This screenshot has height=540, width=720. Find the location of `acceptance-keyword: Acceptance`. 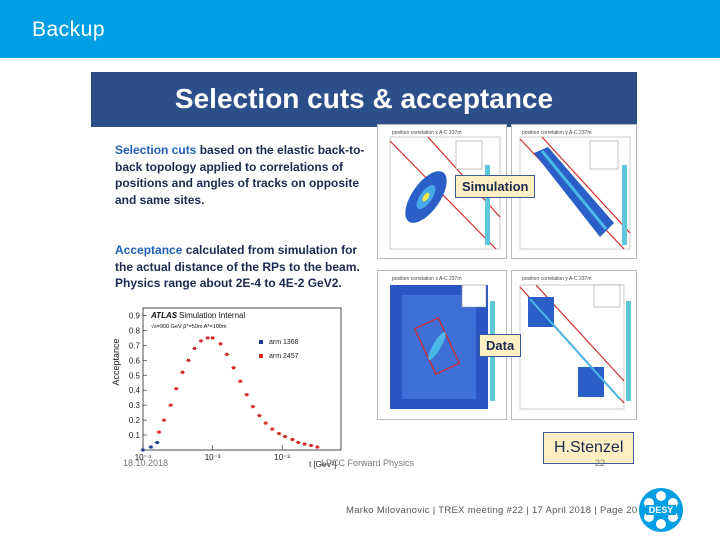

acceptance-keyword: Acceptance is located at coordinates (149, 250).